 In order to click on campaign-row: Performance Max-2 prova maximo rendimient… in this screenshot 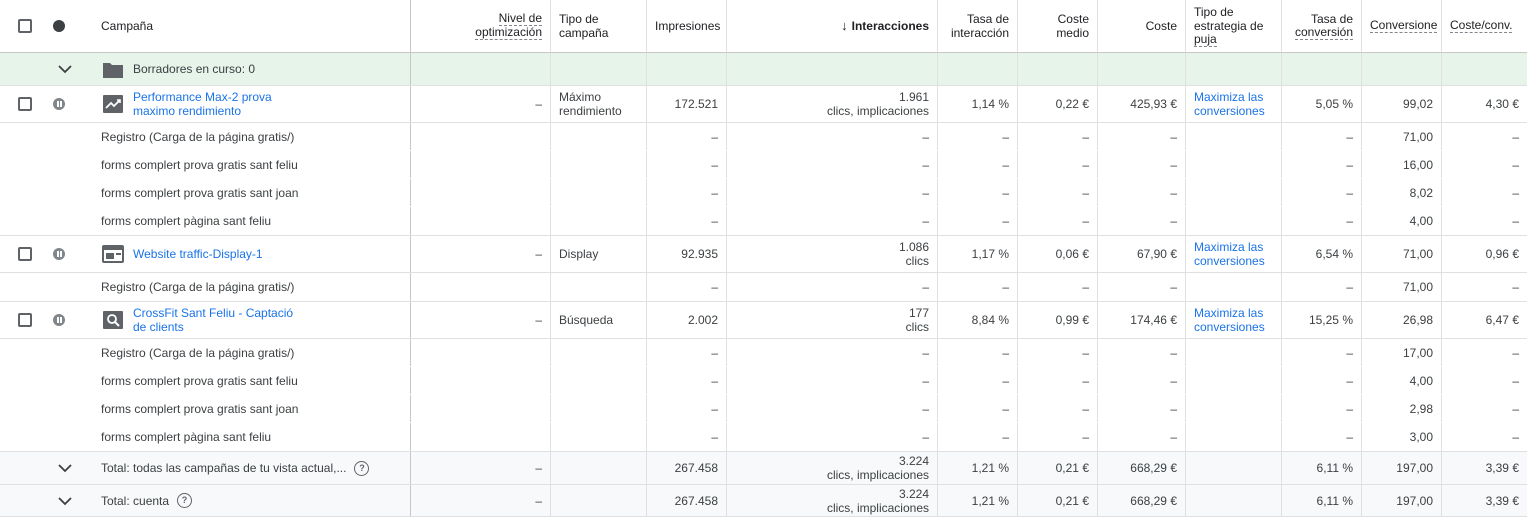, I will do `click(763, 104)`.